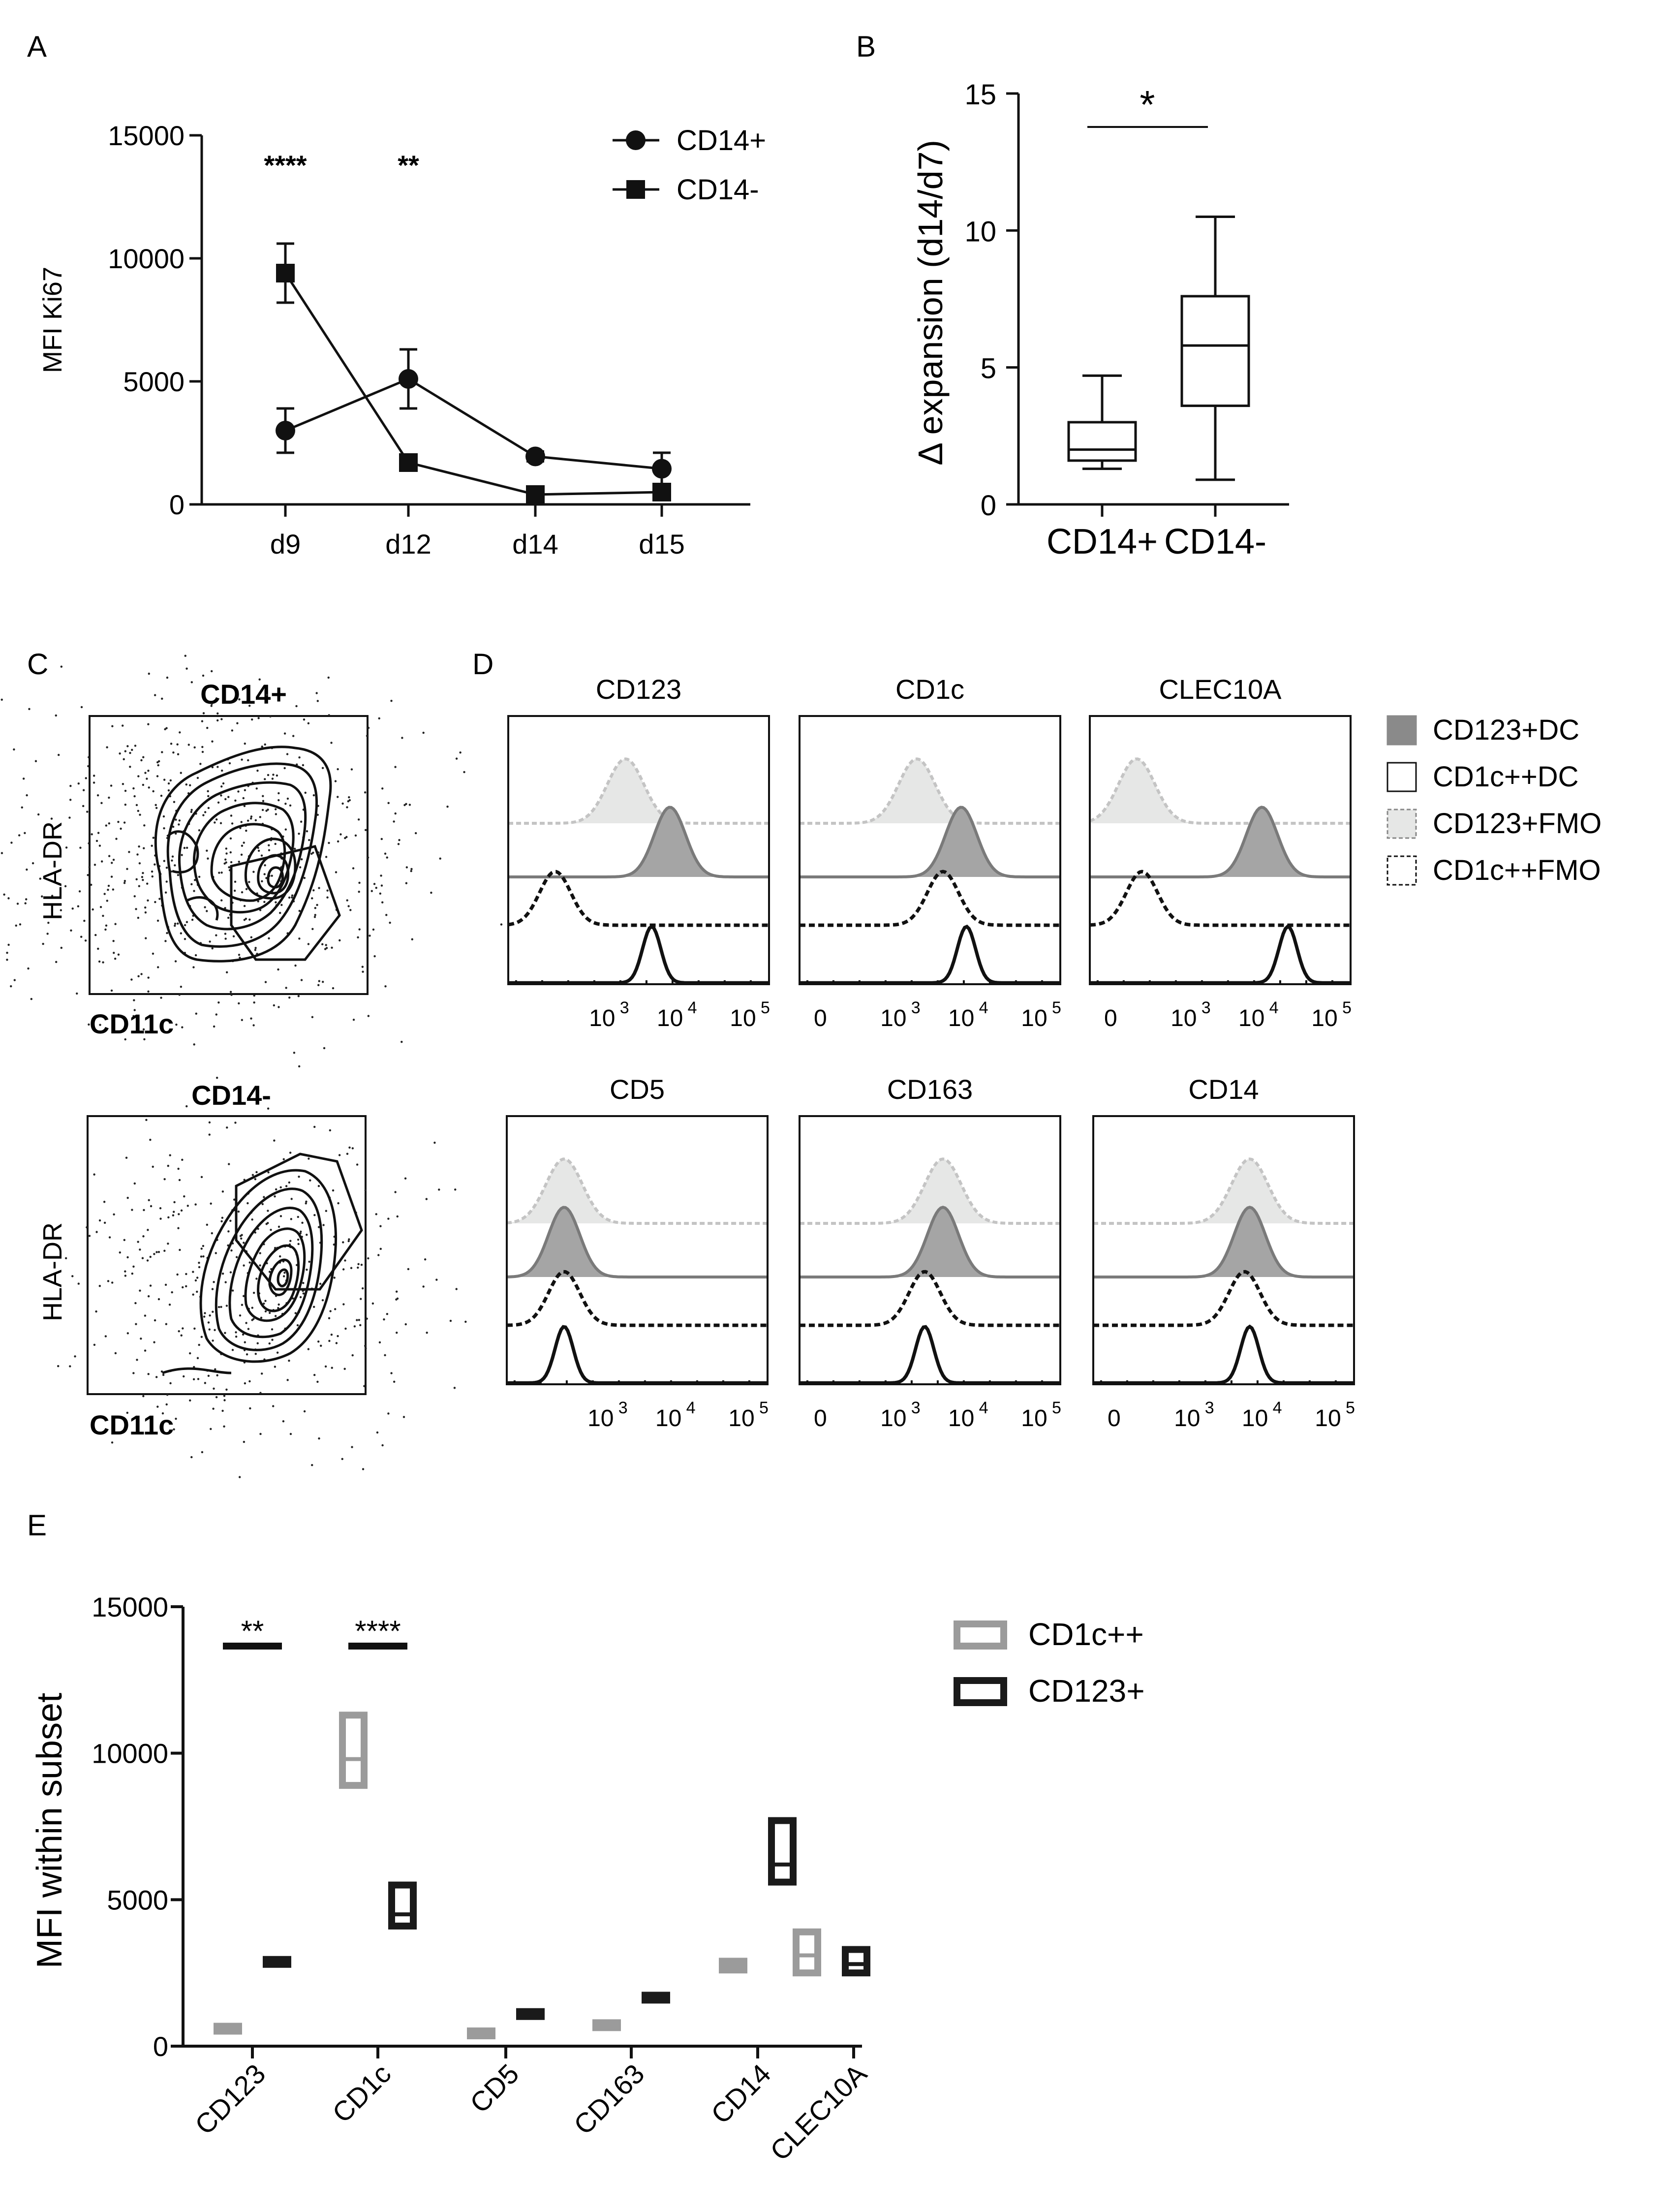 The width and height of the screenshot is (1664, 2212). What do you see at coordinates (637, 1242) in the screenshot?
I see `histogram-cd123-dc` at bounding box center [637, 1242].